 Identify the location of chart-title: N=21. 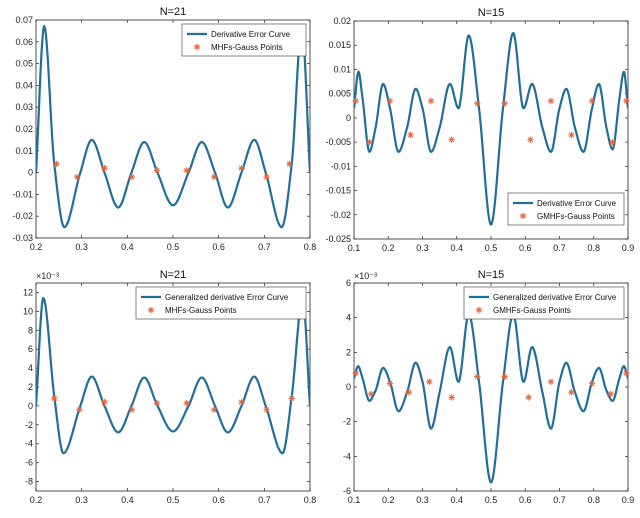
(173, 12).